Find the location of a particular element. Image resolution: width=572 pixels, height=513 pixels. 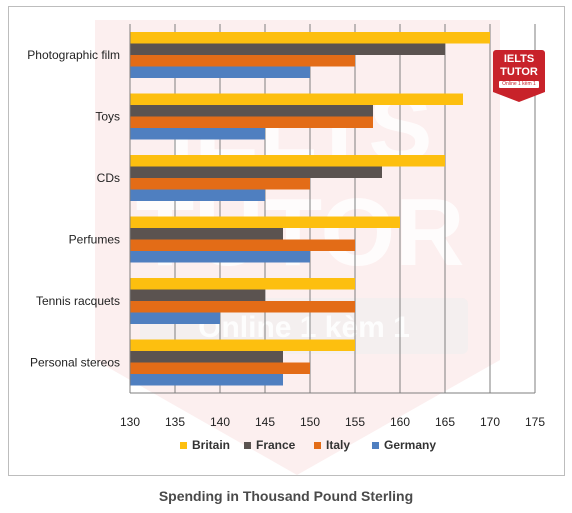

x-tick-label: 160 is located at coordinates (400, 422).